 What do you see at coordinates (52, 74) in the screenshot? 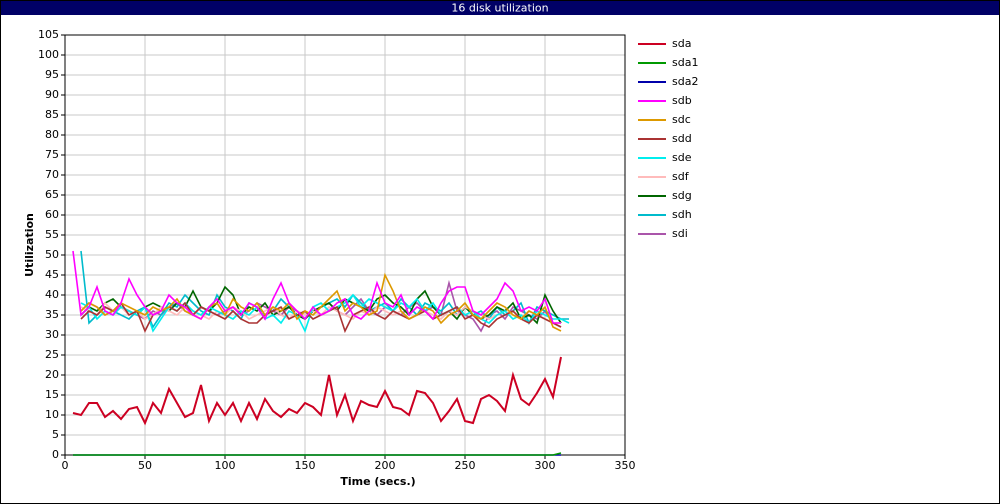
I see `y-tick-label: 95` at bounding box center [52, 74].